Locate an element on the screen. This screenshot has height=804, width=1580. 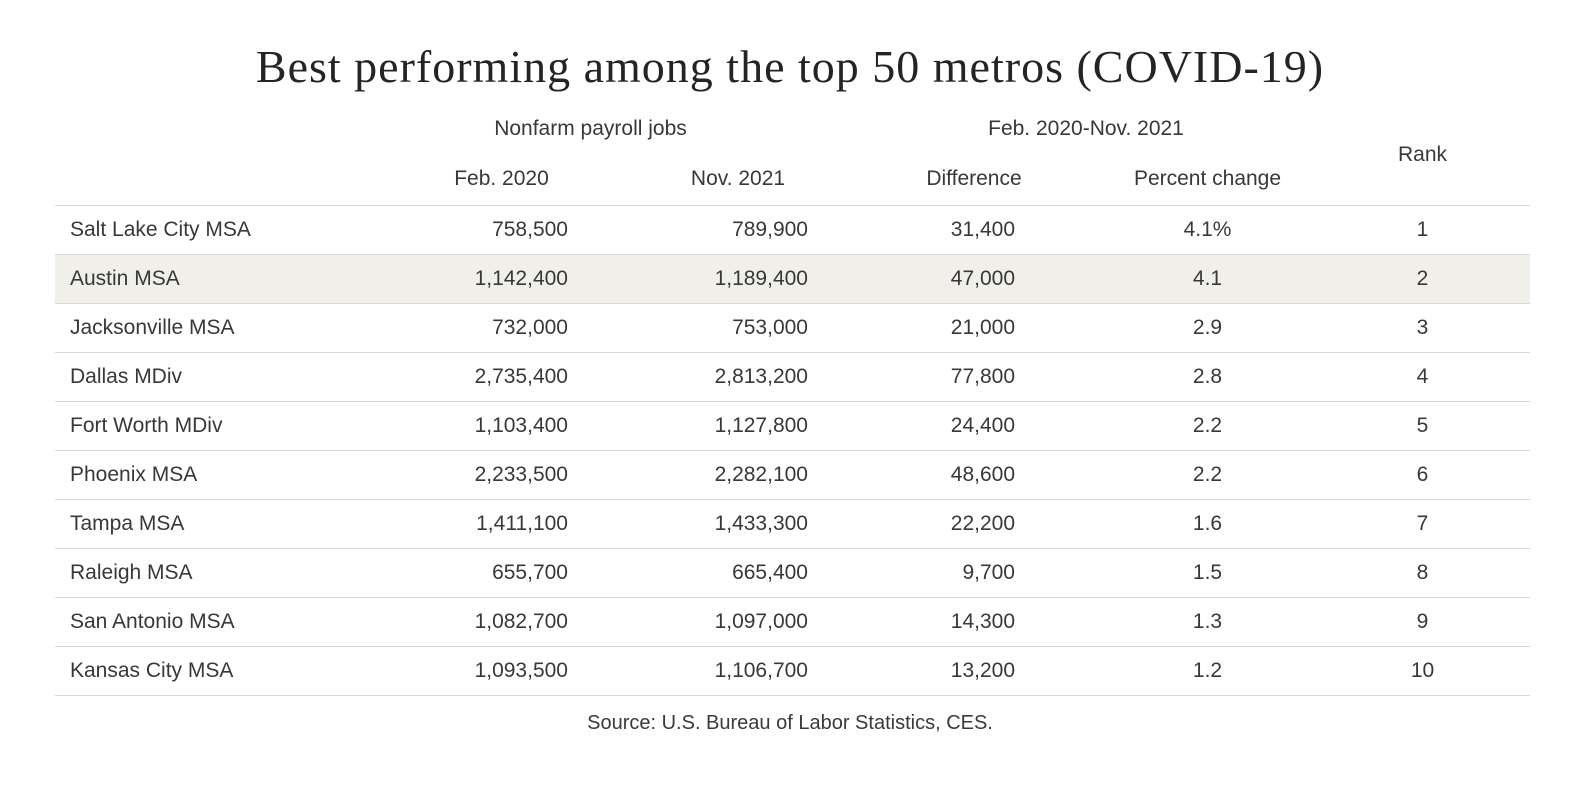
cell-rank: 3 is located at coordinates (1422, 327).